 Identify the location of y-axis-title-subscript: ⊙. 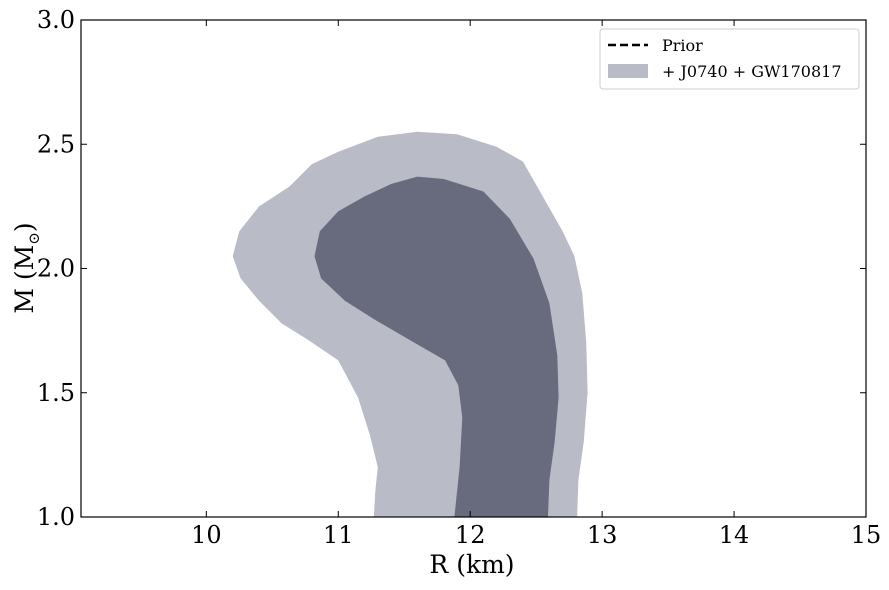
(34, 238).